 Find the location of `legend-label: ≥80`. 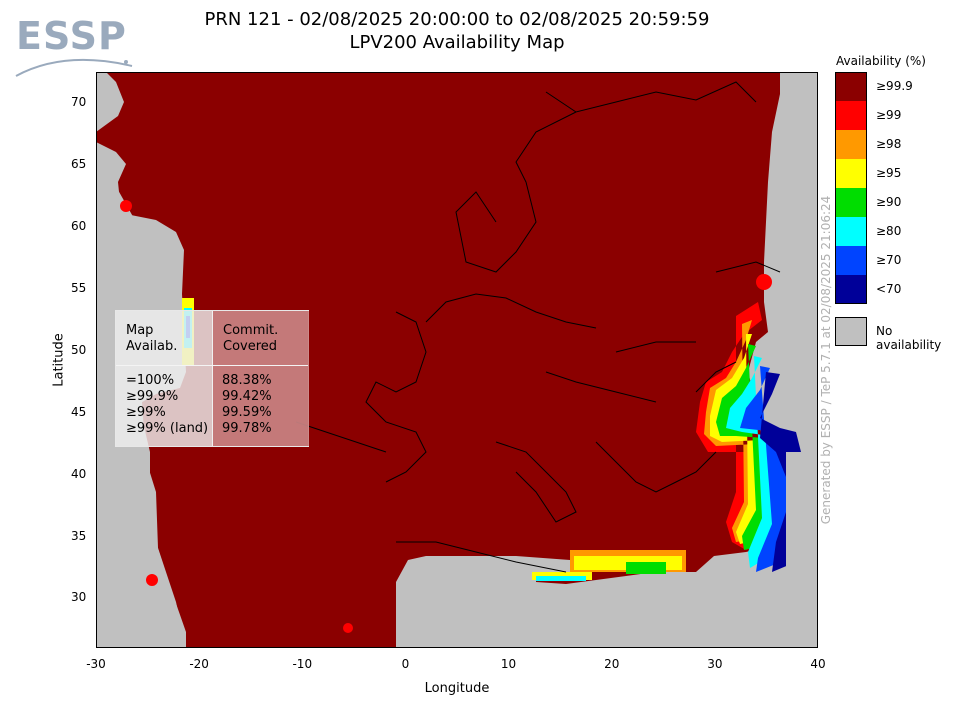

legend-label: ≥80 is located at coordinates (889, 231).